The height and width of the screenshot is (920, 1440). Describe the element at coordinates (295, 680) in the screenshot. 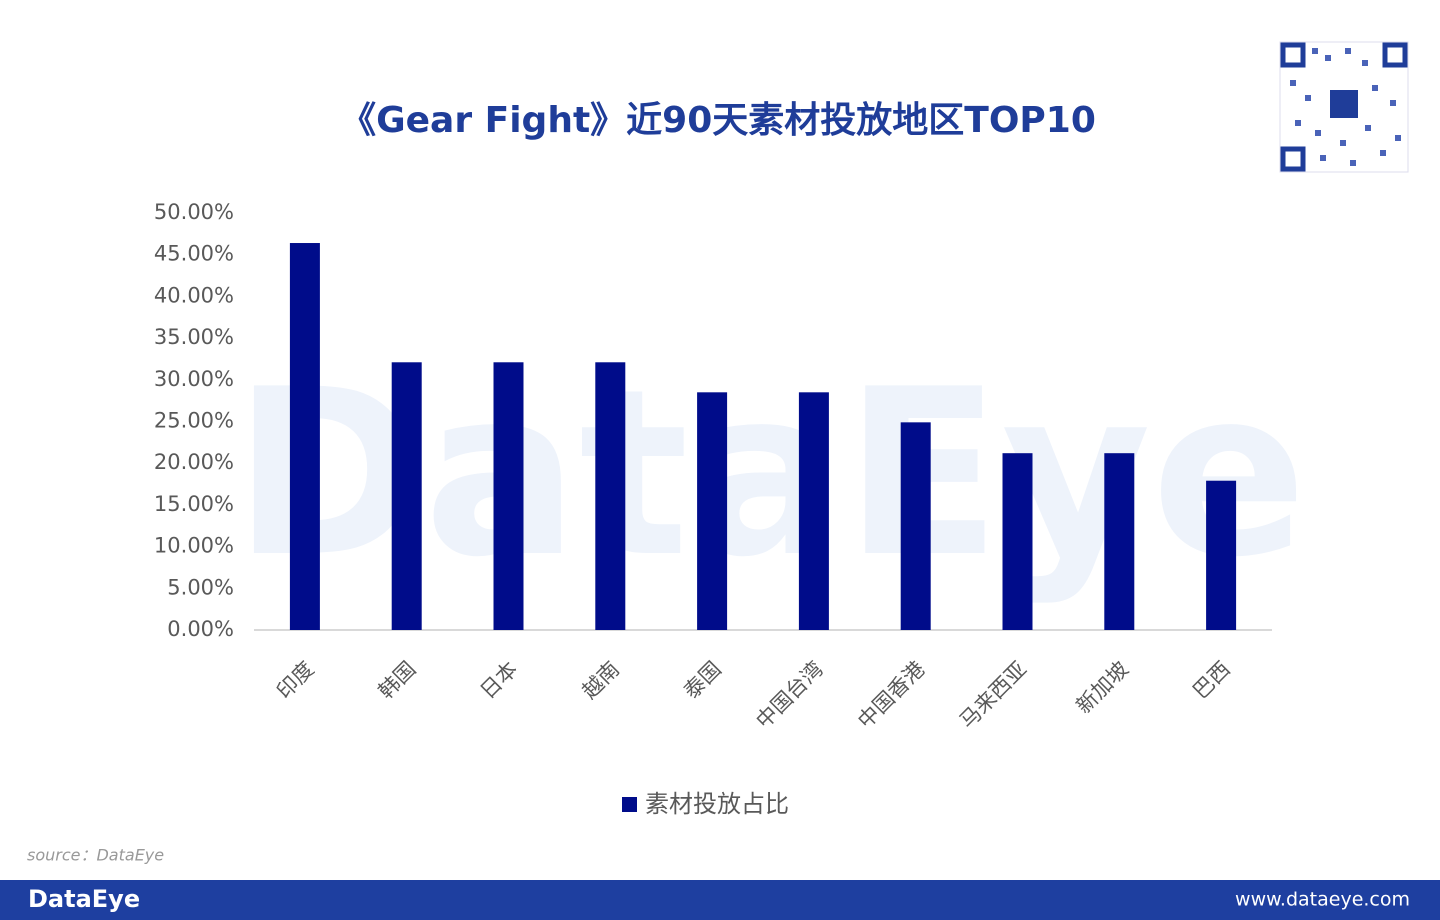

I see `x-tick-label: 印度` at that location.